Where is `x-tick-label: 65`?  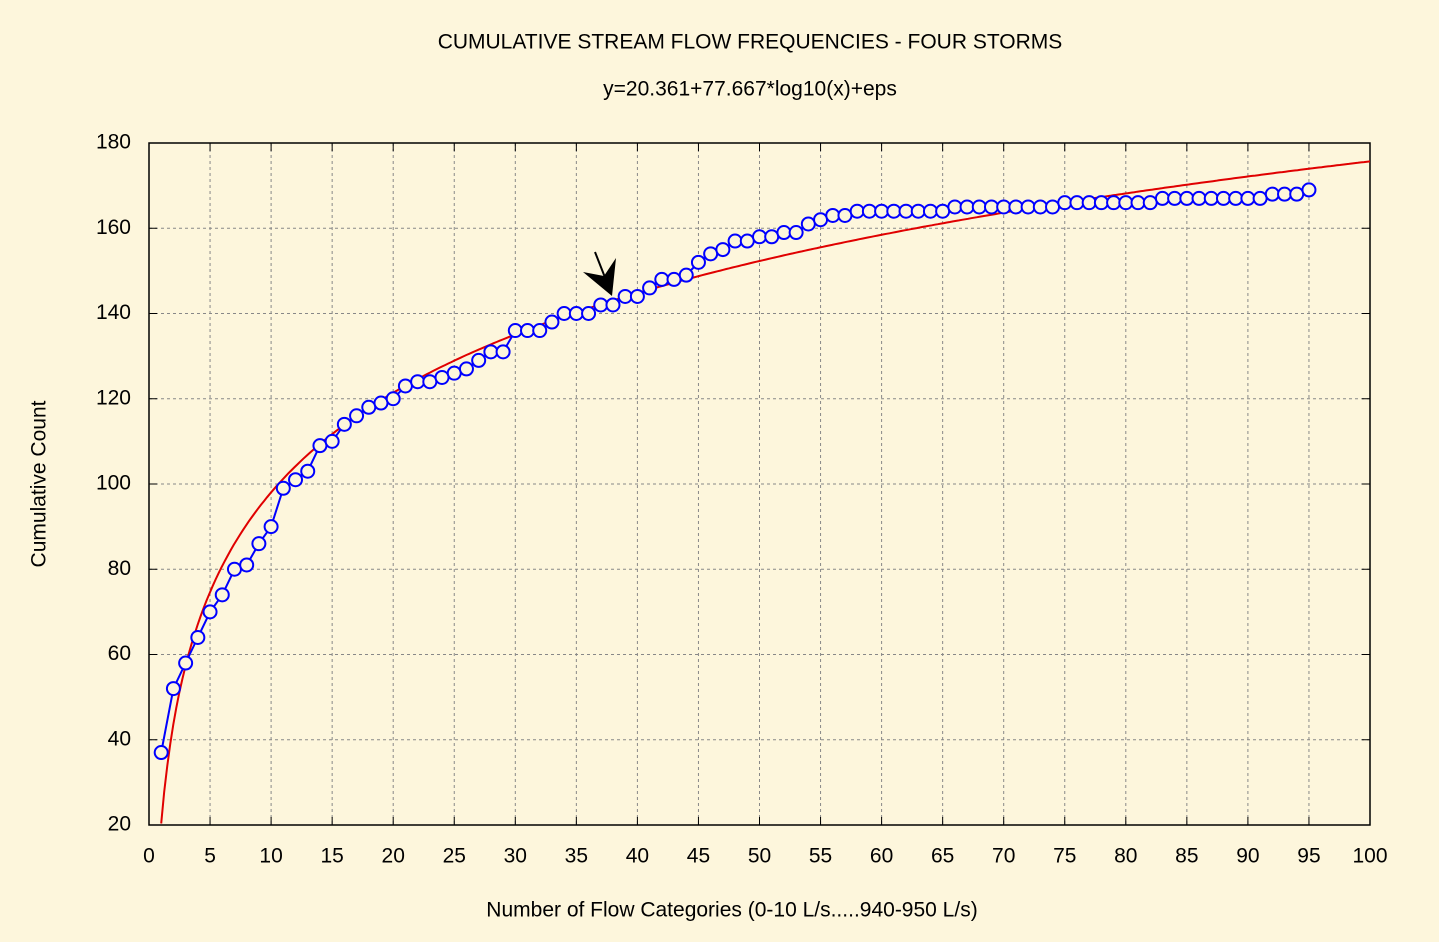
x-tick-label: 65 is located at coordinates (942, 856).